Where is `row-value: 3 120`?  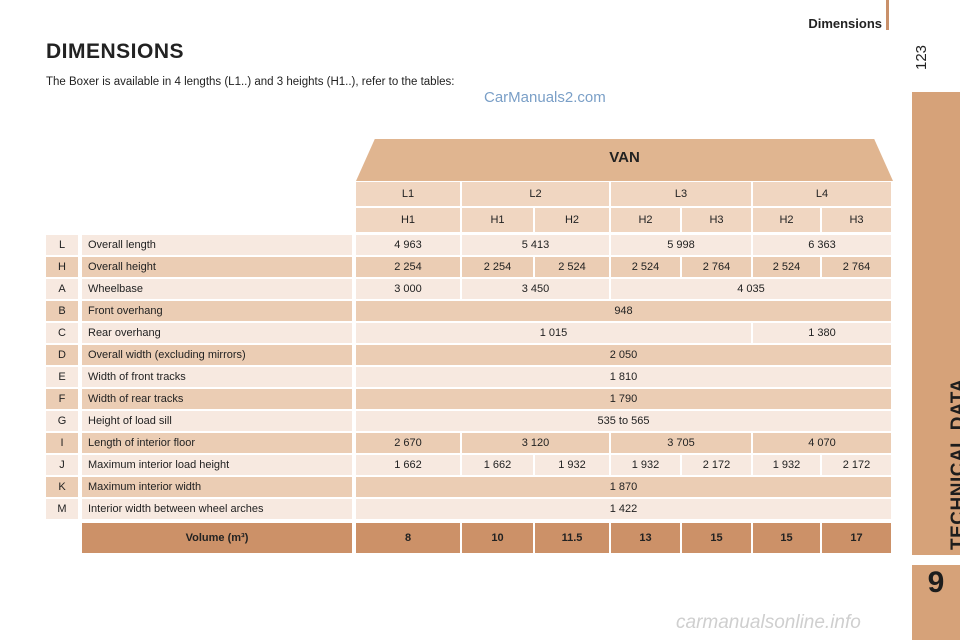
row-value: 3 120 is located at coordinates (535, 443).